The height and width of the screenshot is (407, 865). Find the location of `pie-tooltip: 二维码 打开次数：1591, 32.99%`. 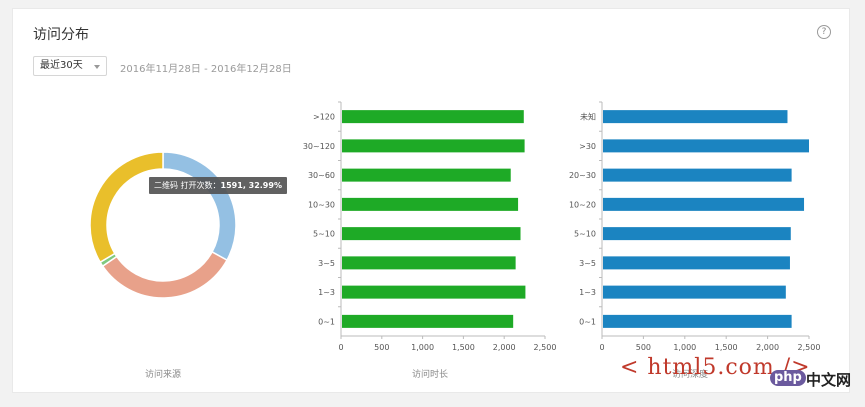

pie-tooltip: 二维码 打开次数：1591, 32.99% is located at coordinates (218, 185).